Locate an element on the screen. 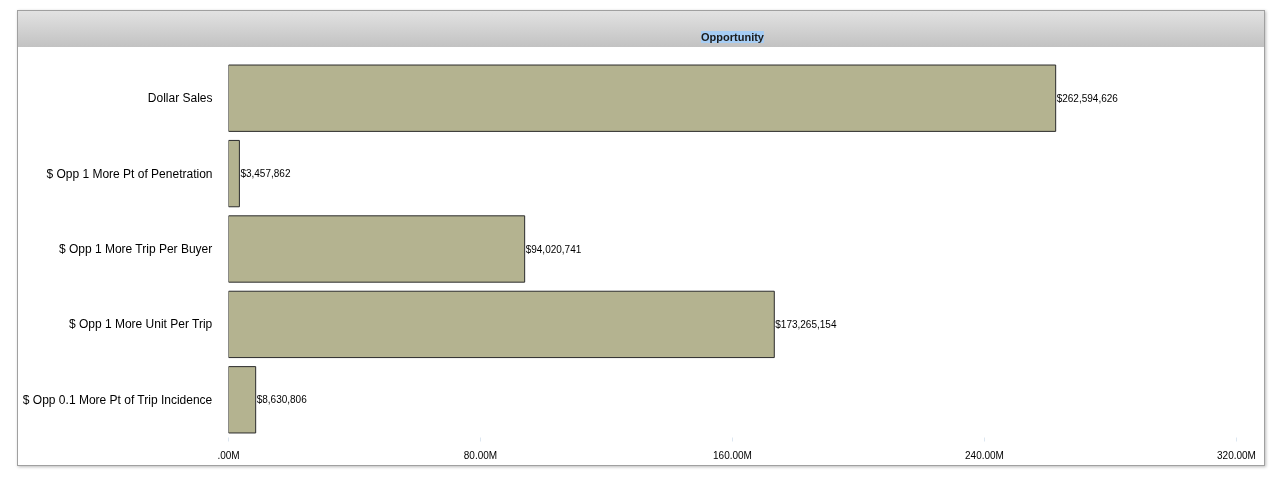  chart-title: Opportunity is located at coordinates (733, 37).